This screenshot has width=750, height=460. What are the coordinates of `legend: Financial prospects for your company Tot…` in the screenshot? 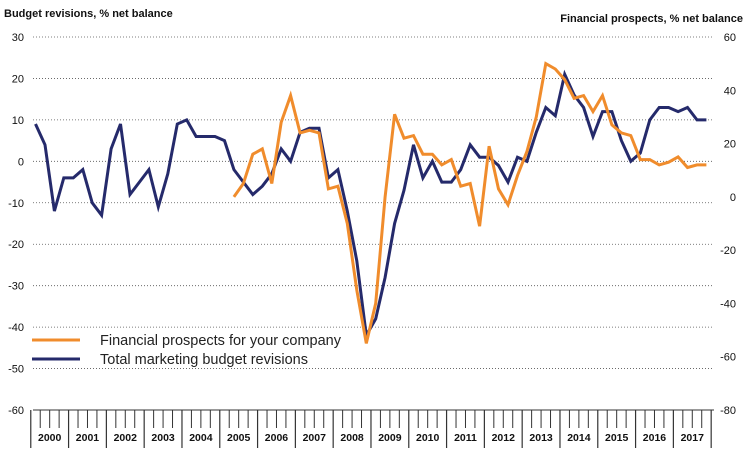 It's located at (187, 350).